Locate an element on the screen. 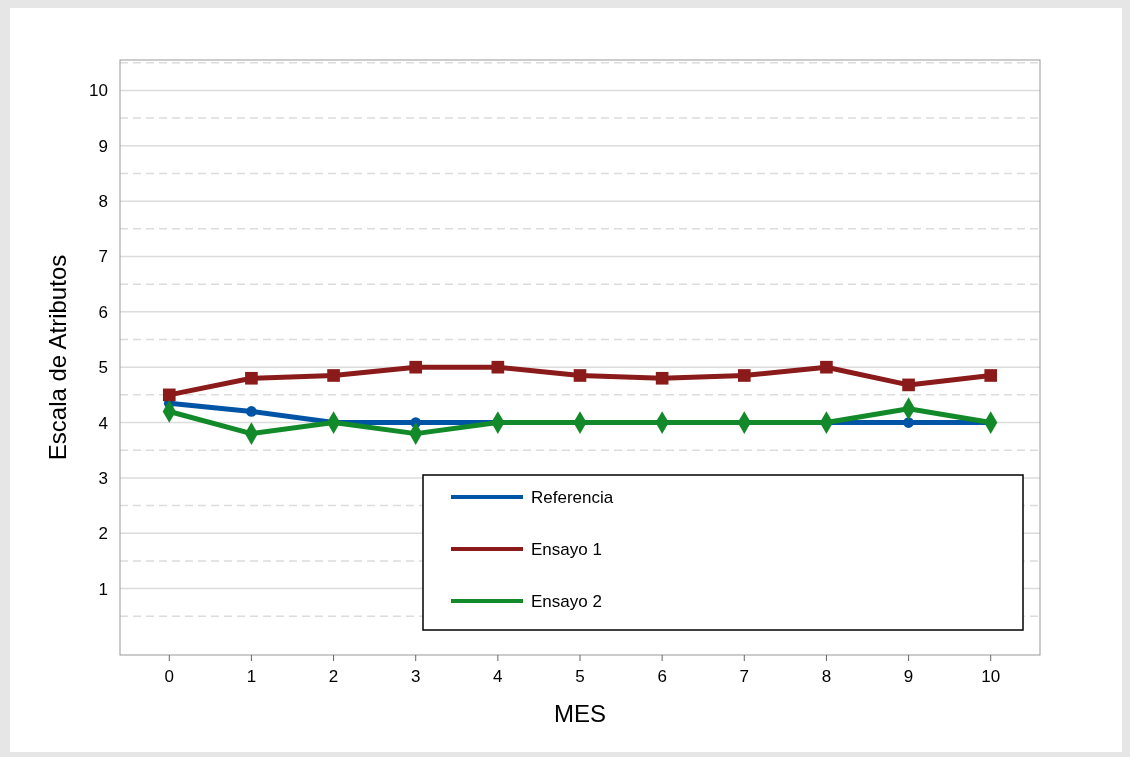 The height and width of the screenshot is (757, 1130). legend-label: Ensayo 2 is located at coordinates (566, 601).